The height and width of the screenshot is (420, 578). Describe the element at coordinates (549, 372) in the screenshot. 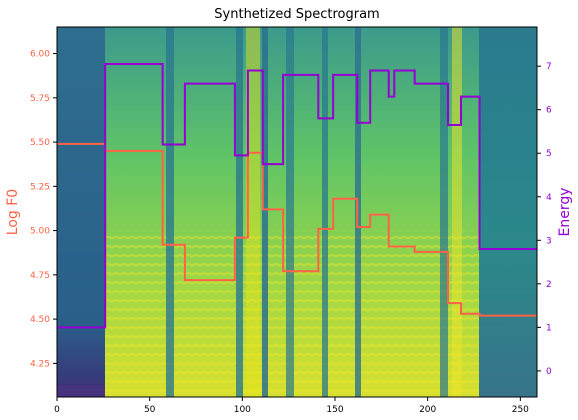

I see `right-tick-label: 0` at that location.